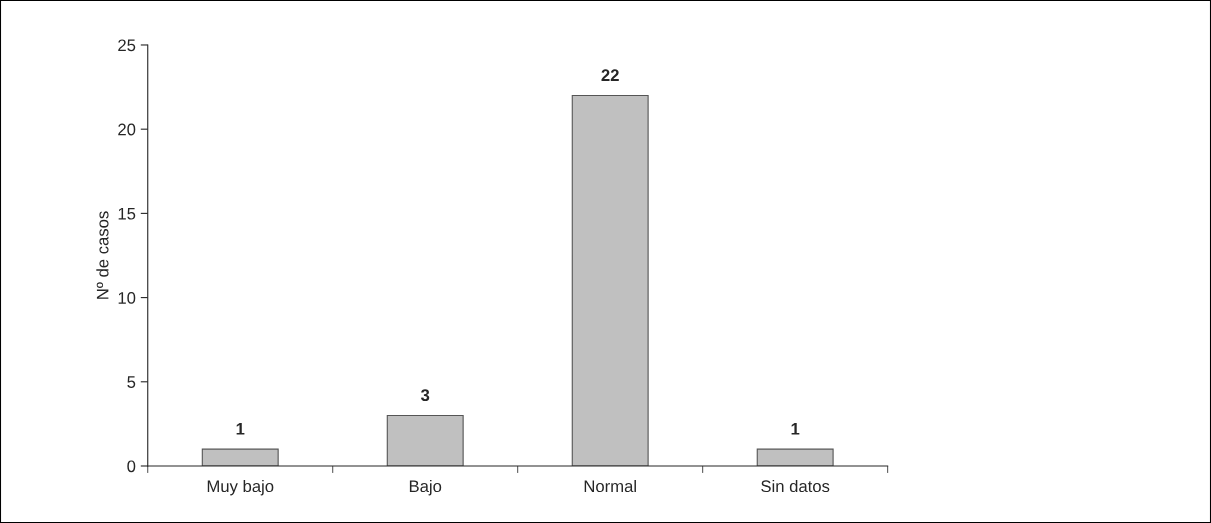 This screenshot has height=523, width=1211. Describe the element at coordinates (610, 75) in the screenshot. I see `data-label: 22` at that location.